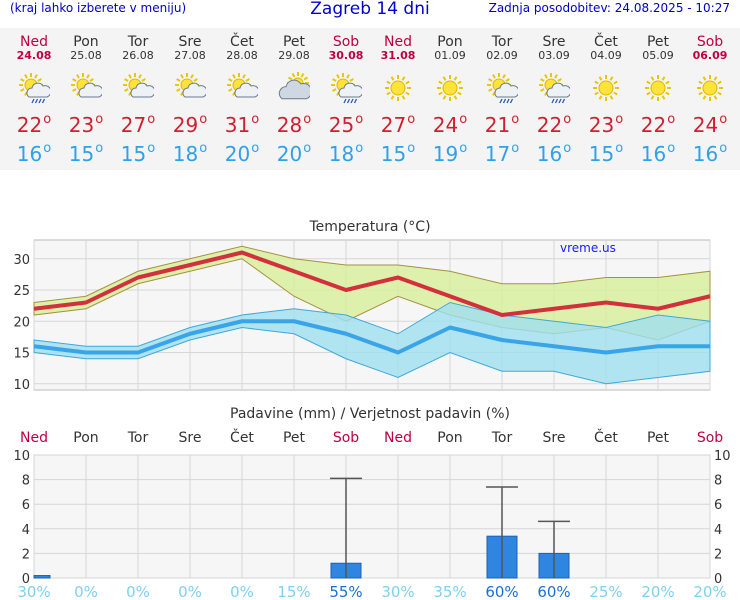 The width and height of the screenshot is (740, 600). What do you see at coordinates (21, 456) in the screenshot?
I see `y-tick-label-left: 10` at bounding box center [21, 456].